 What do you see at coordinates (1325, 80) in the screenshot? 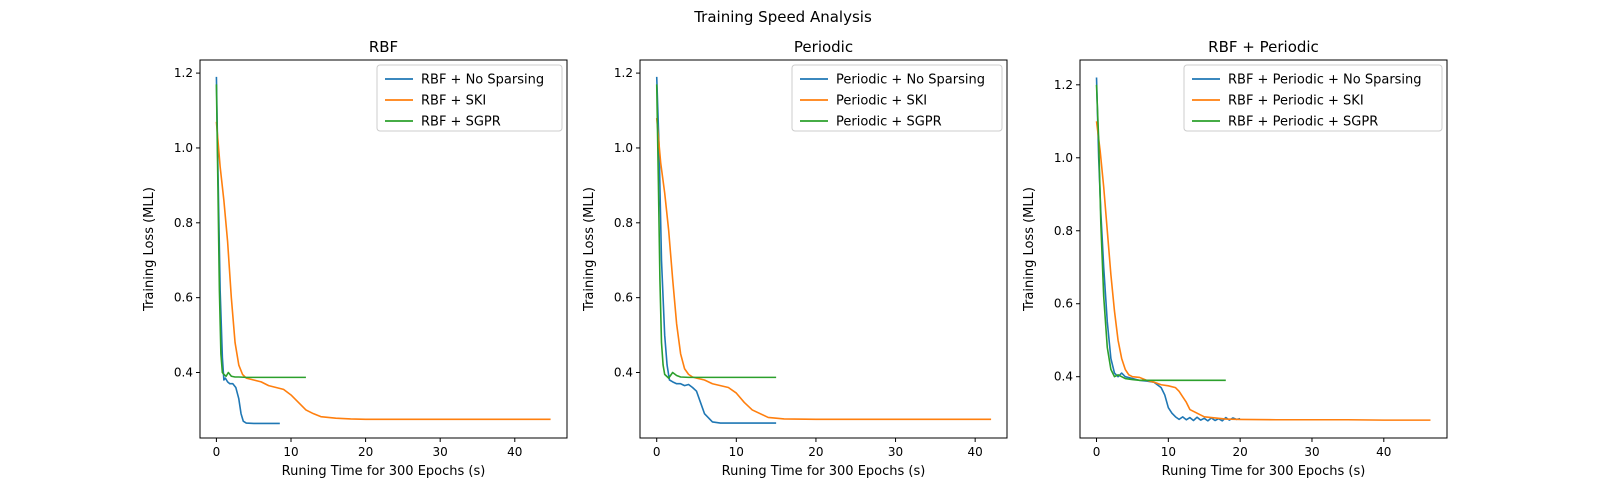
I see `legend-label: RBF + Periodic + No Sparsing` at bounding box center [1325, 80].